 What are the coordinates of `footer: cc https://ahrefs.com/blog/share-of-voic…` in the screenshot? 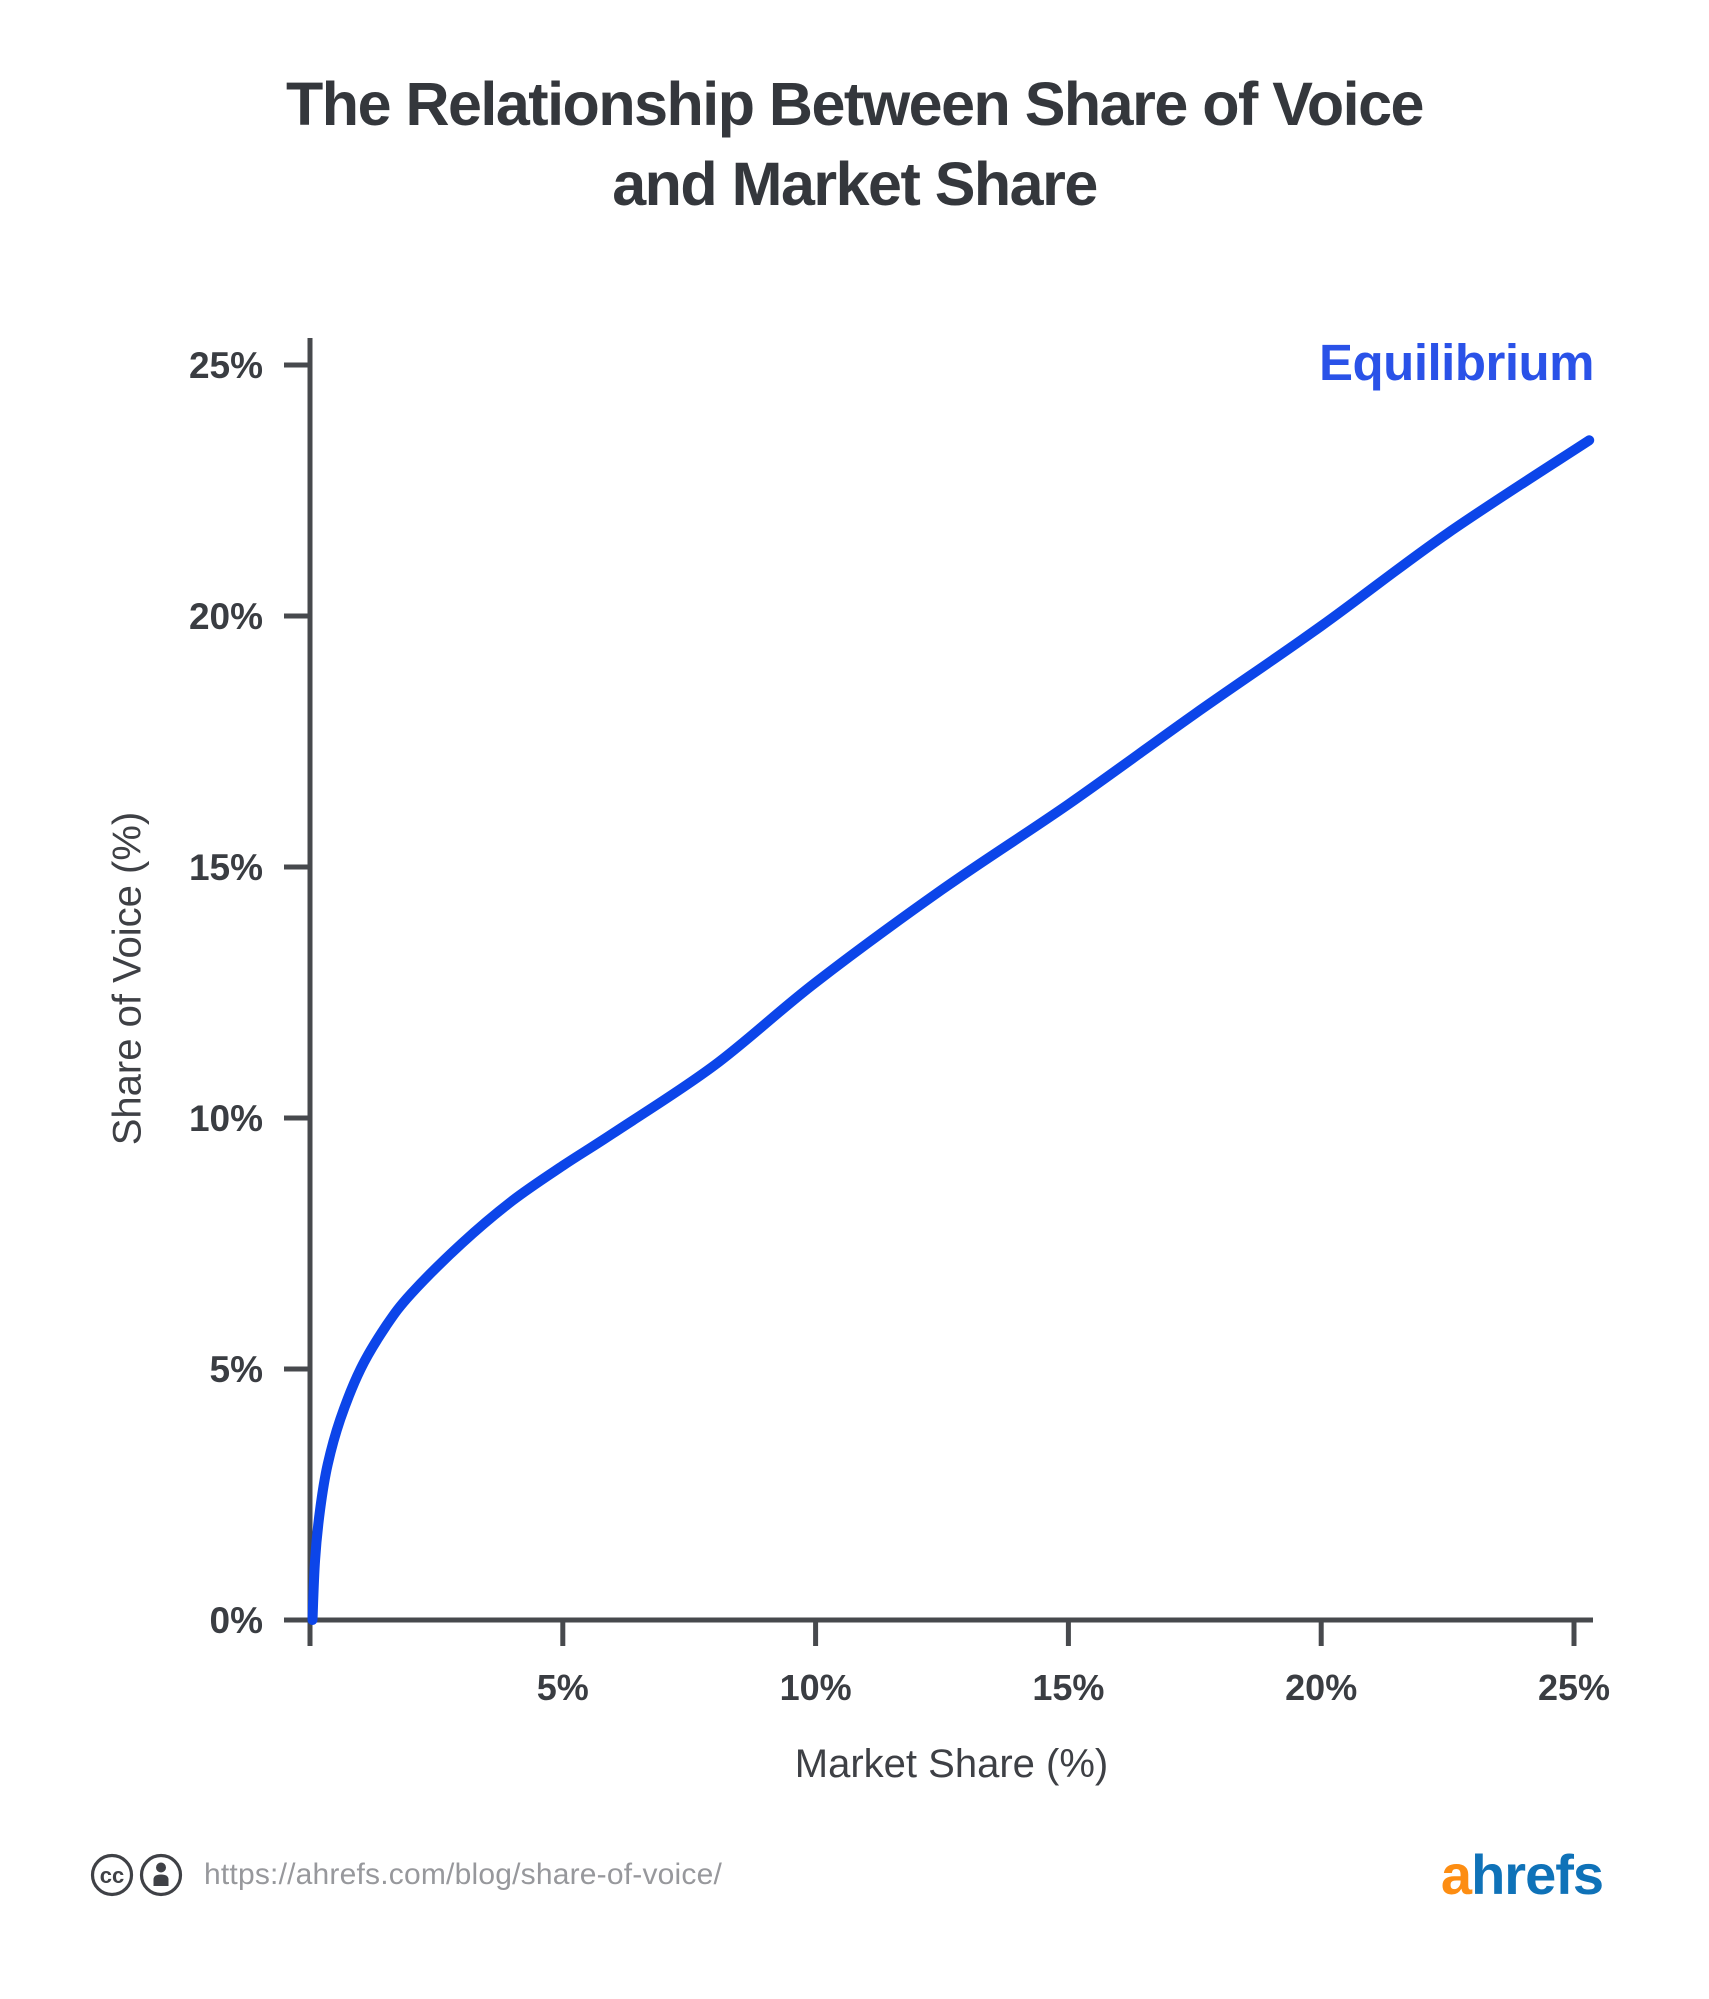 It's located at (406, 1875).